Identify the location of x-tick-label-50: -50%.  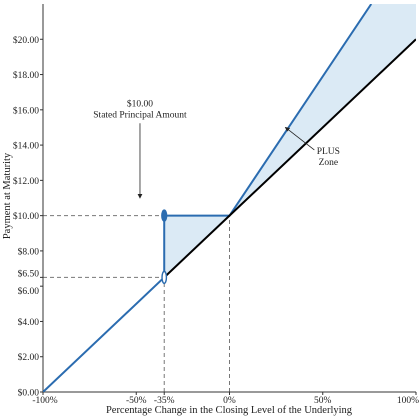
(136, 401).